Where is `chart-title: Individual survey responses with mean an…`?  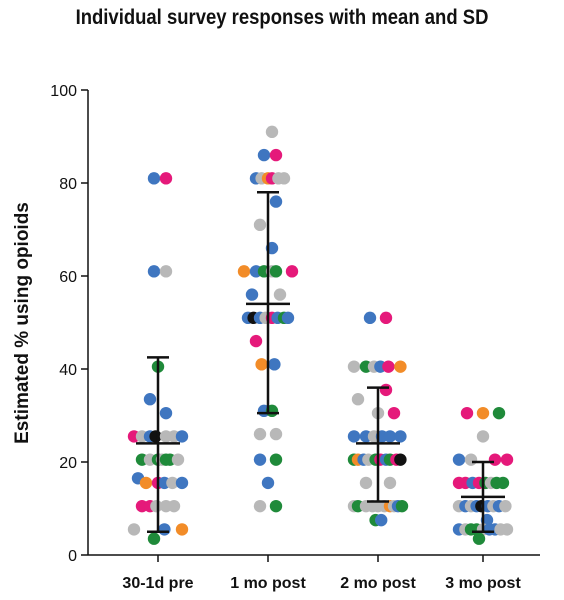 chart-title: Individual survey responses with mean an… is located at coordinates (282, 17).